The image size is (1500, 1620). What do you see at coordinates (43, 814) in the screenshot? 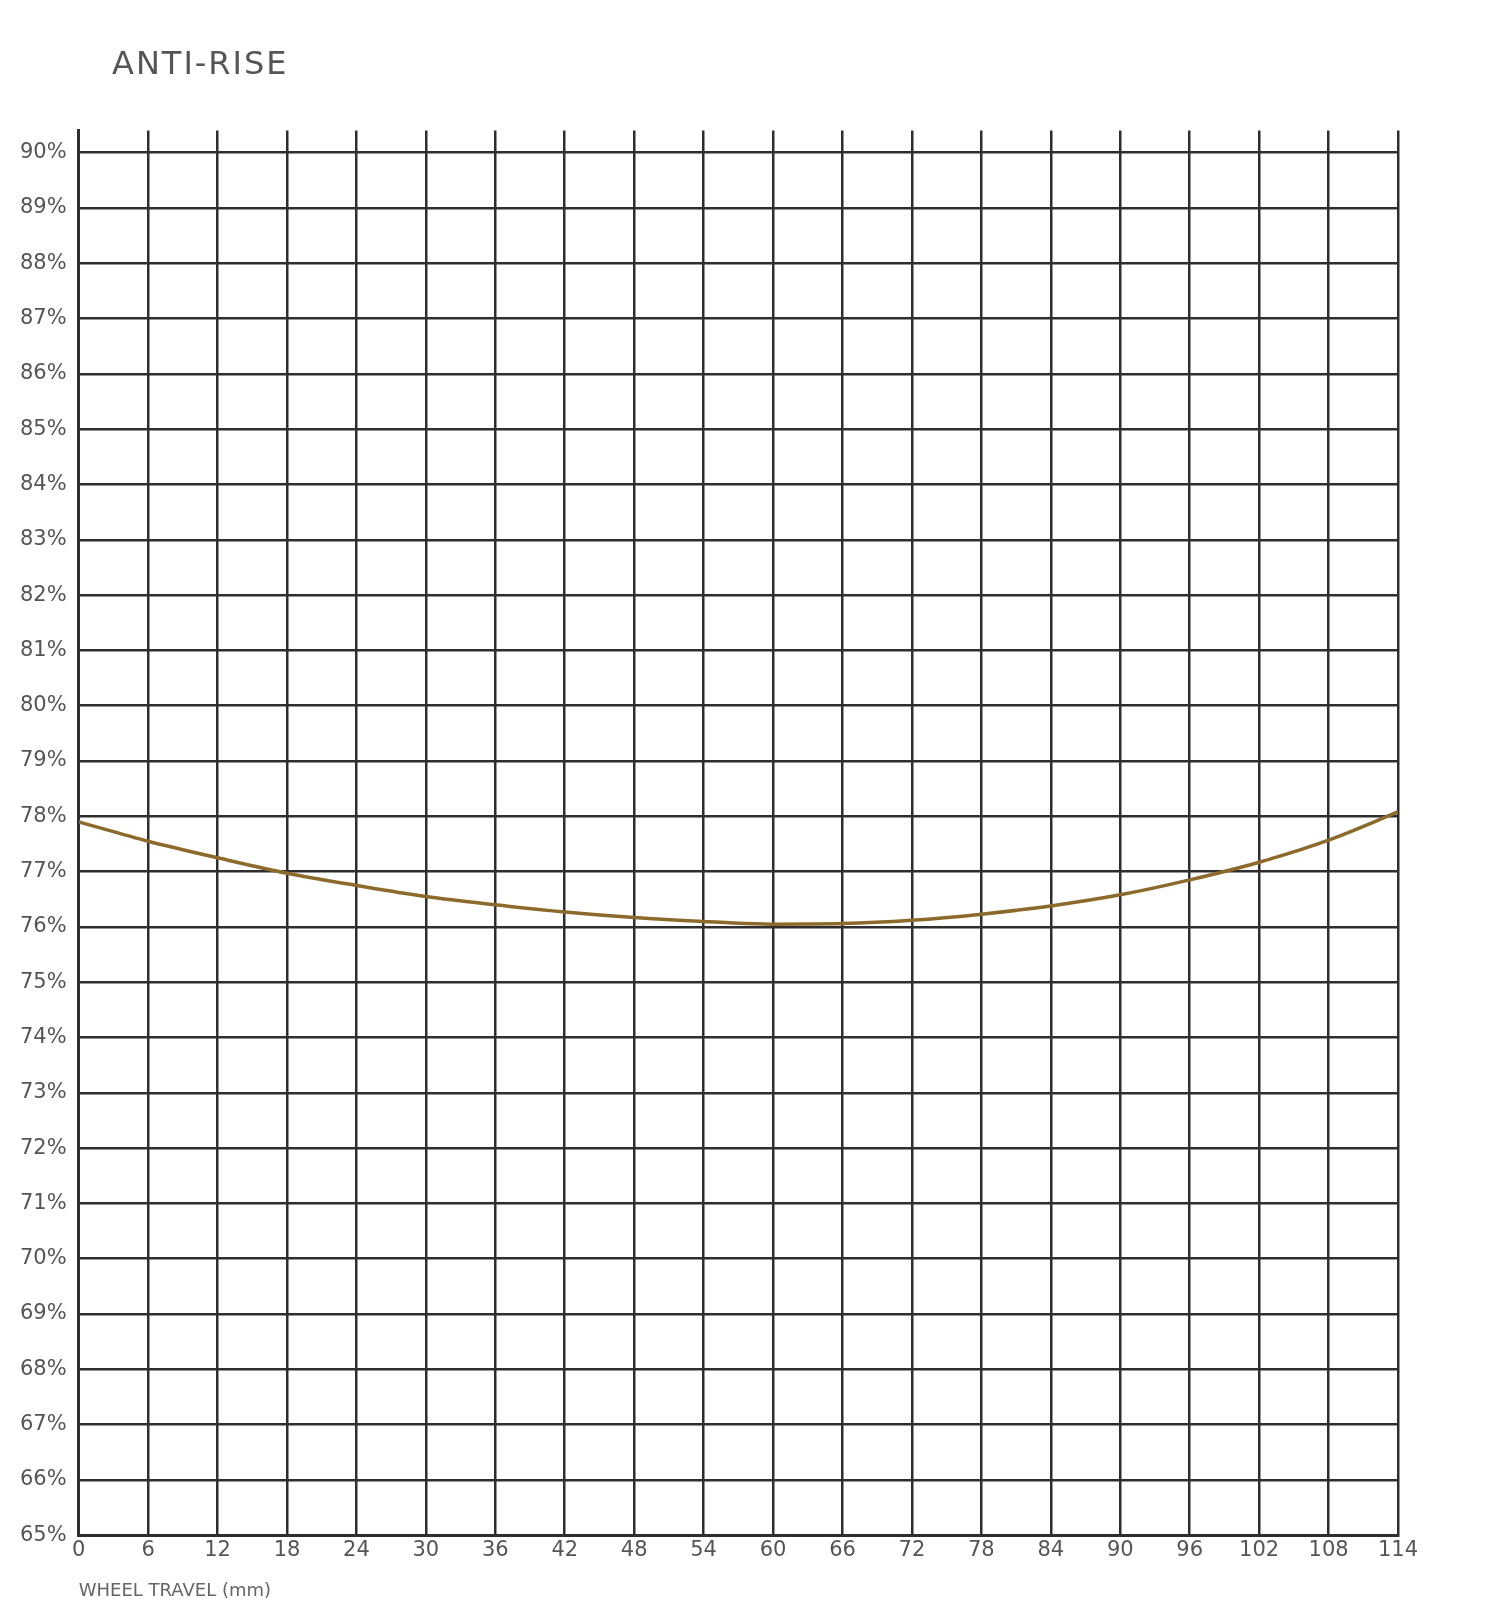
I see `y-tick-label: 78%` at bounding box center [43, 814].